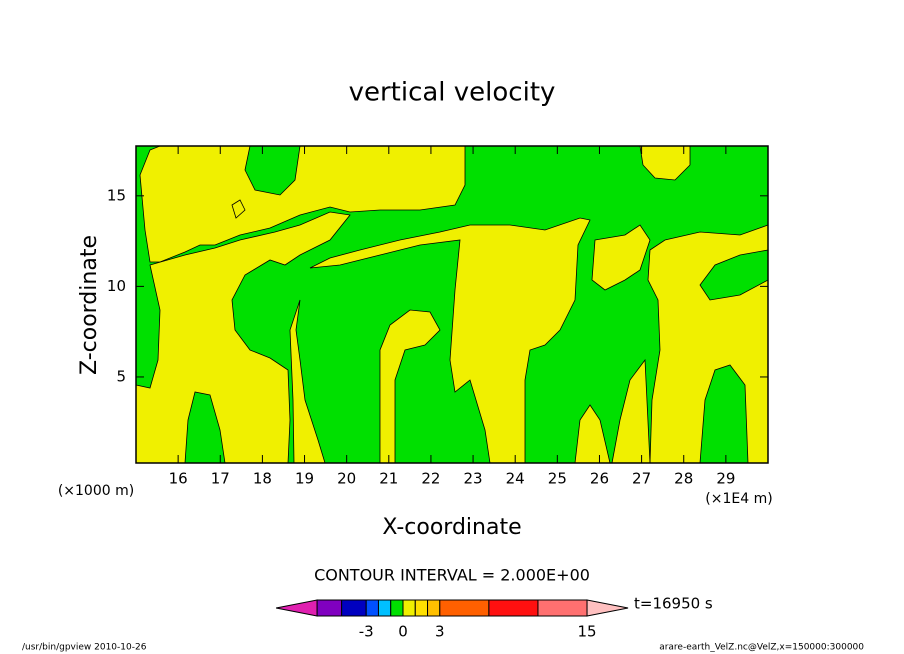 This screenshot has height=654, width=904. What do you see at coordinates (452, 575) in the screenshot?
I see `contour-note: CONTOUR INTERVAL = 2.000E+00` at bounding box center [452, 575].